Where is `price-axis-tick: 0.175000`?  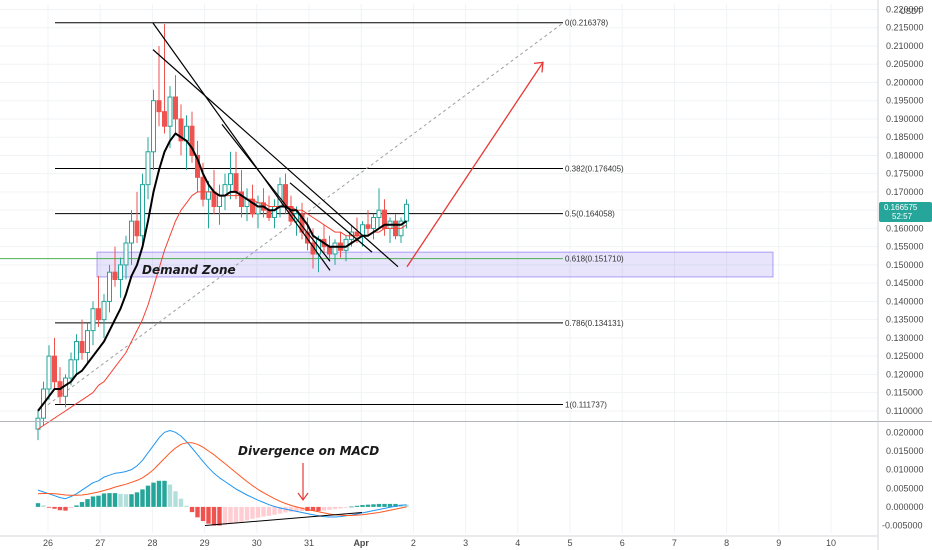 price-axis-tick: 0.175000 is located at coordinates (905, 174).